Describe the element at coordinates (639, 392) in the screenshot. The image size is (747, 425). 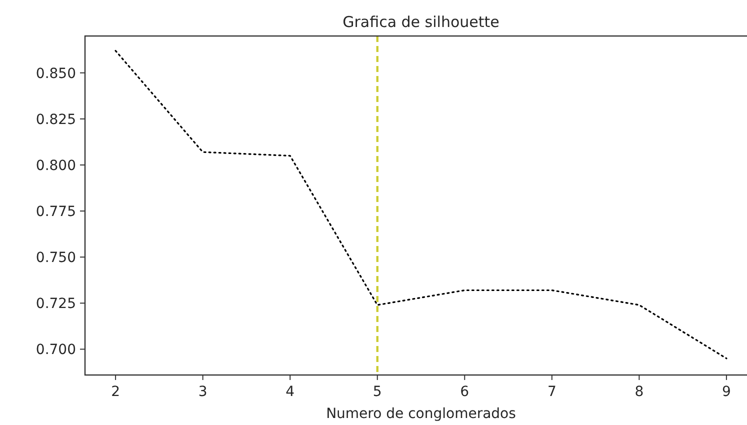
I see `x-tick-label: 8` at that location.